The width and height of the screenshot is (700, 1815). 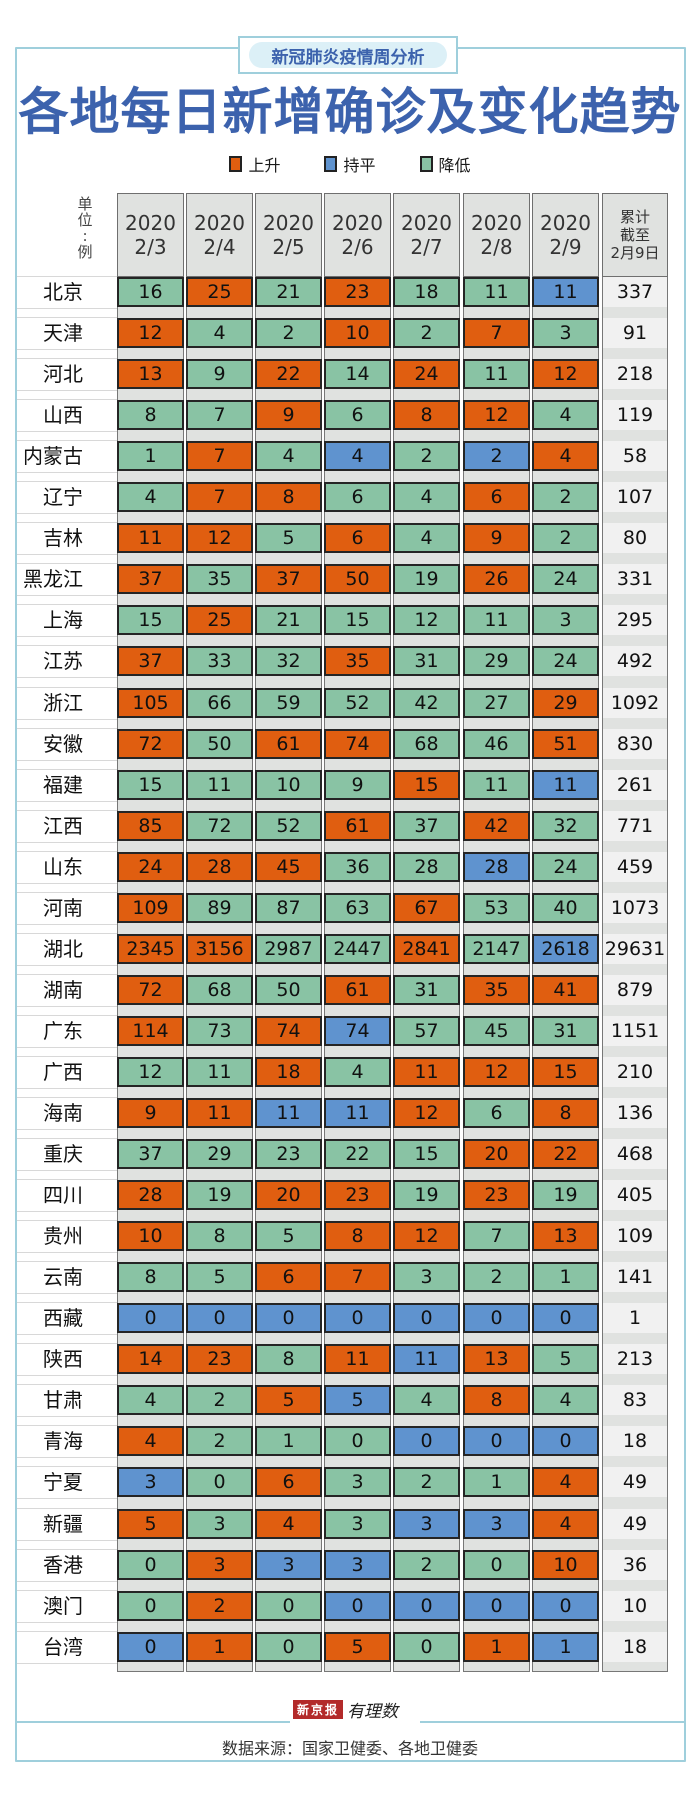 I want to click on total-cell: 109, so click(x=635, y=1236).